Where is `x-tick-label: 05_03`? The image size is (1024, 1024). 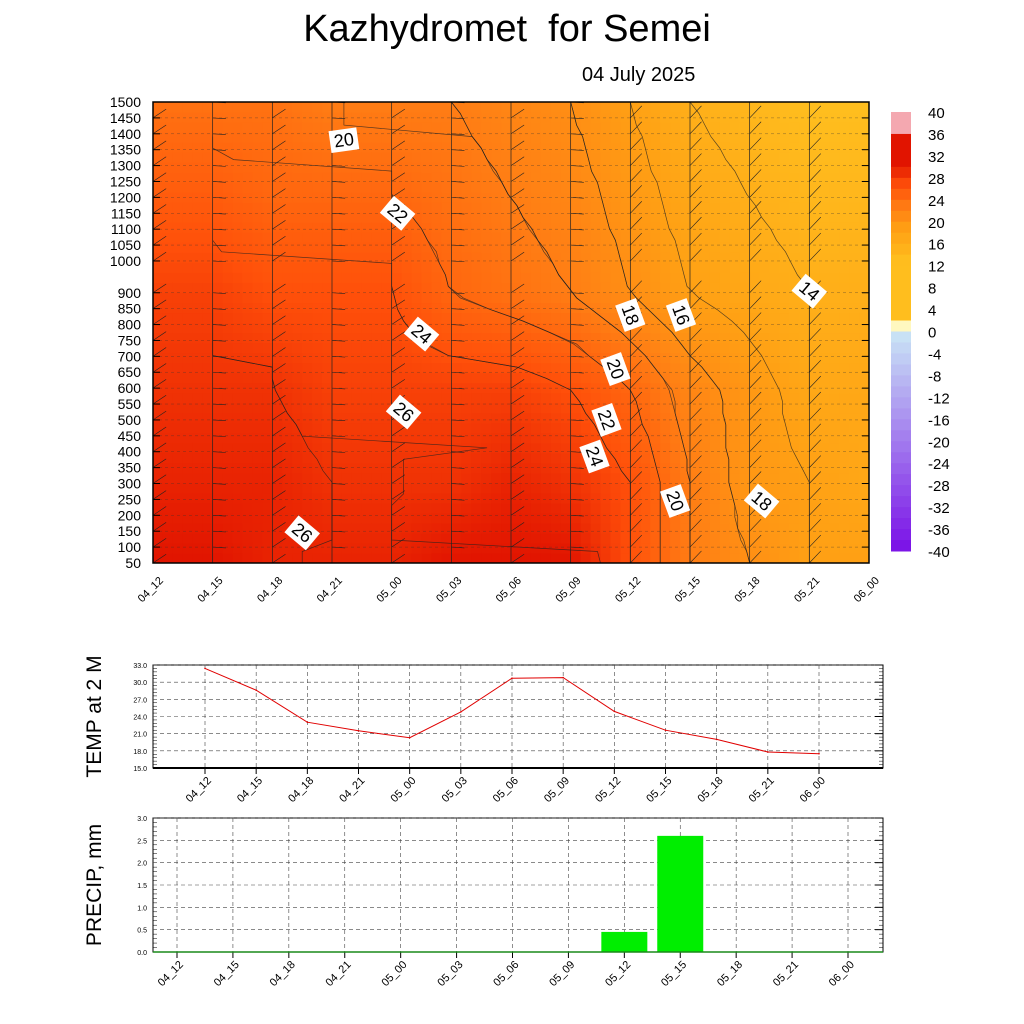 x-tick-label: 05_03 is located at coordinates (449, 590).